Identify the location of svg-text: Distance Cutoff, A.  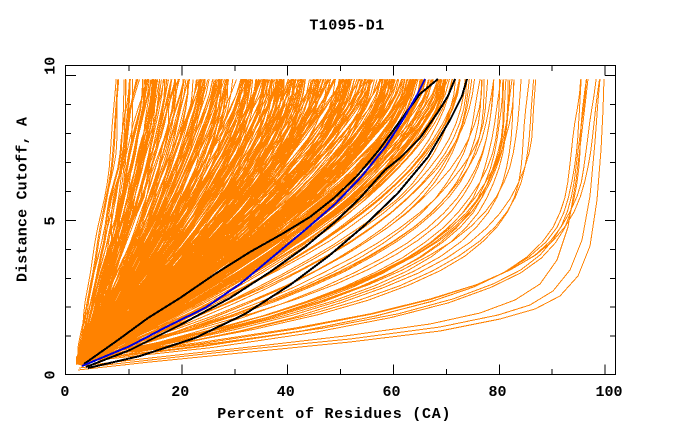
(23, 199).